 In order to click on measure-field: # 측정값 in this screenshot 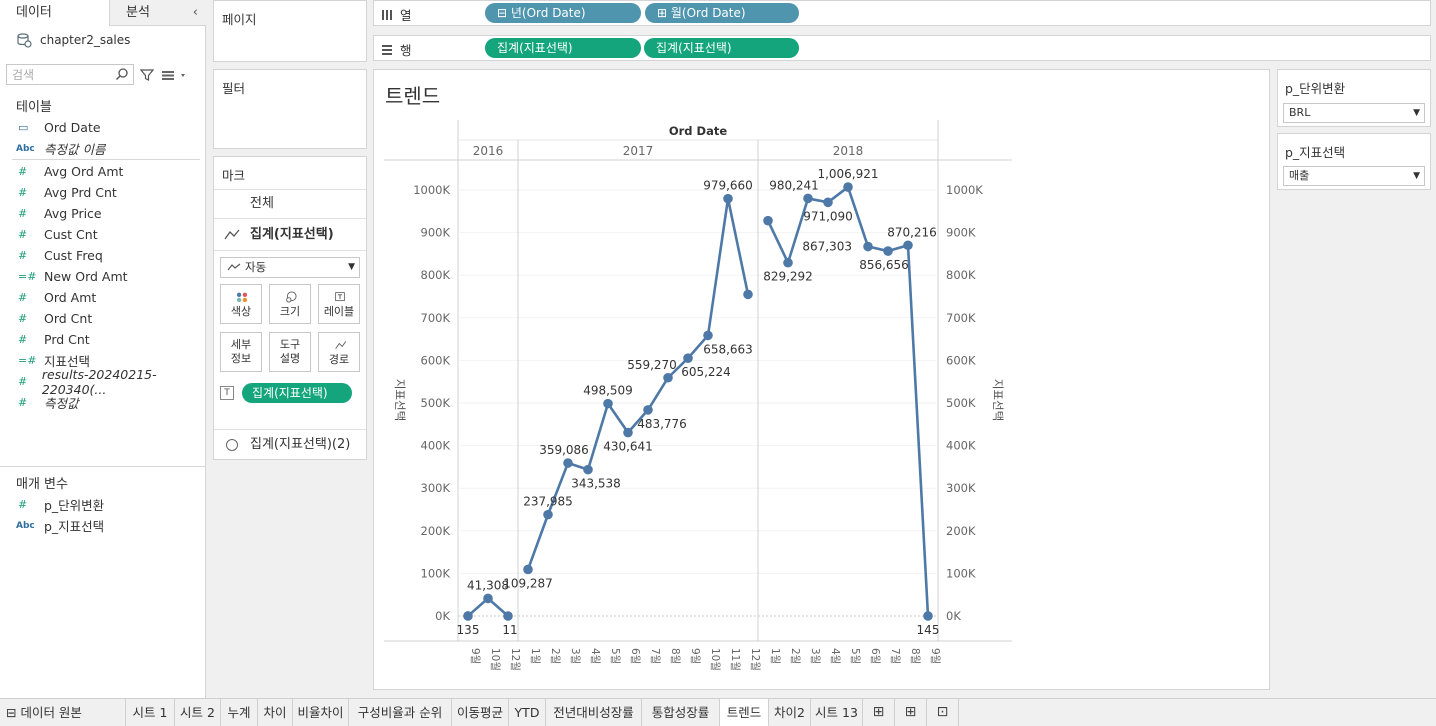, I will do `click(103, 402)`.